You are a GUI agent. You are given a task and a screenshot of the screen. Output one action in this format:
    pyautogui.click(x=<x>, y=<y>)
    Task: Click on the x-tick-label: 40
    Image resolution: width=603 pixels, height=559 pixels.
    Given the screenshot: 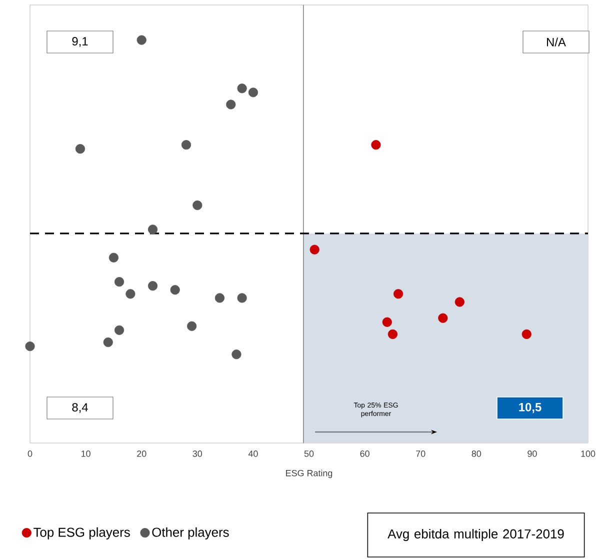 What is the action you would take?
    pyautogui.click(x=253, y=453)
    